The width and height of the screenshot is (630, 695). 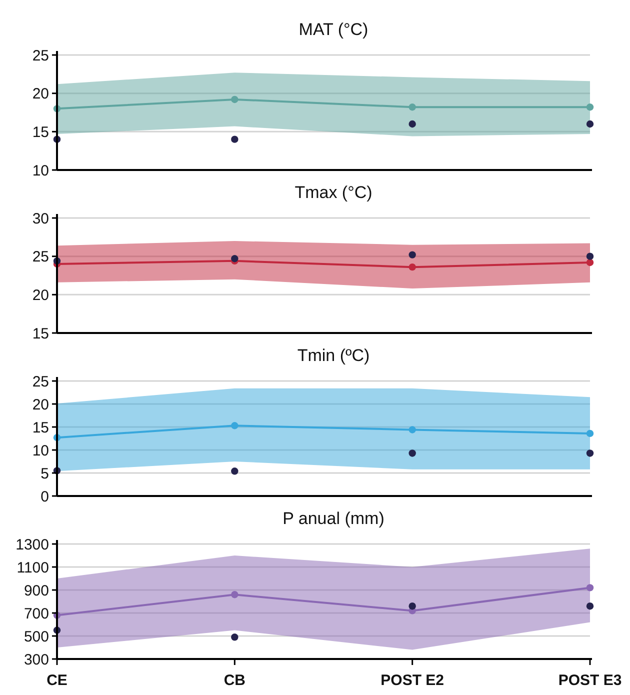 I want to click on chart-title: P anual (mm), so click(x=333, y=518).